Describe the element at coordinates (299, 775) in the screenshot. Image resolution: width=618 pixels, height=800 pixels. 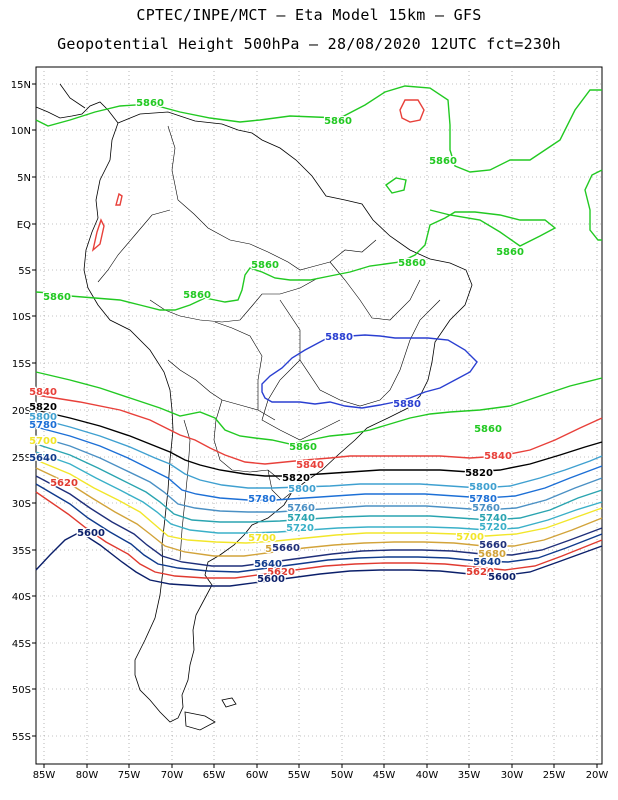
I see `lon-tick-label: 55W` at that location.